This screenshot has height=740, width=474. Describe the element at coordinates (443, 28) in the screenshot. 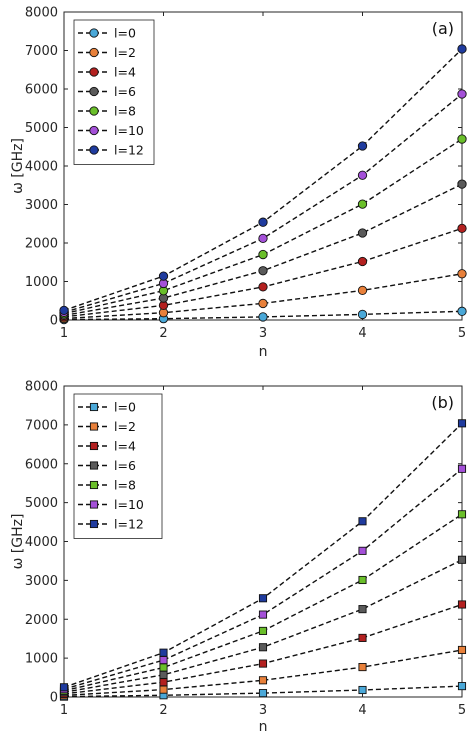

I see `panel-label: (a)` at that location.